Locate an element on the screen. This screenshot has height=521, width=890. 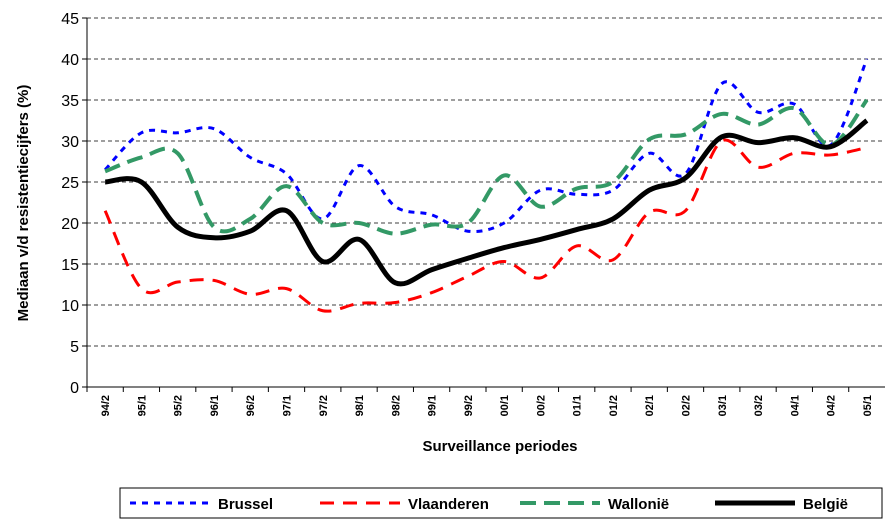
y-tick-label: 0 is located at coordinates (74, 388).